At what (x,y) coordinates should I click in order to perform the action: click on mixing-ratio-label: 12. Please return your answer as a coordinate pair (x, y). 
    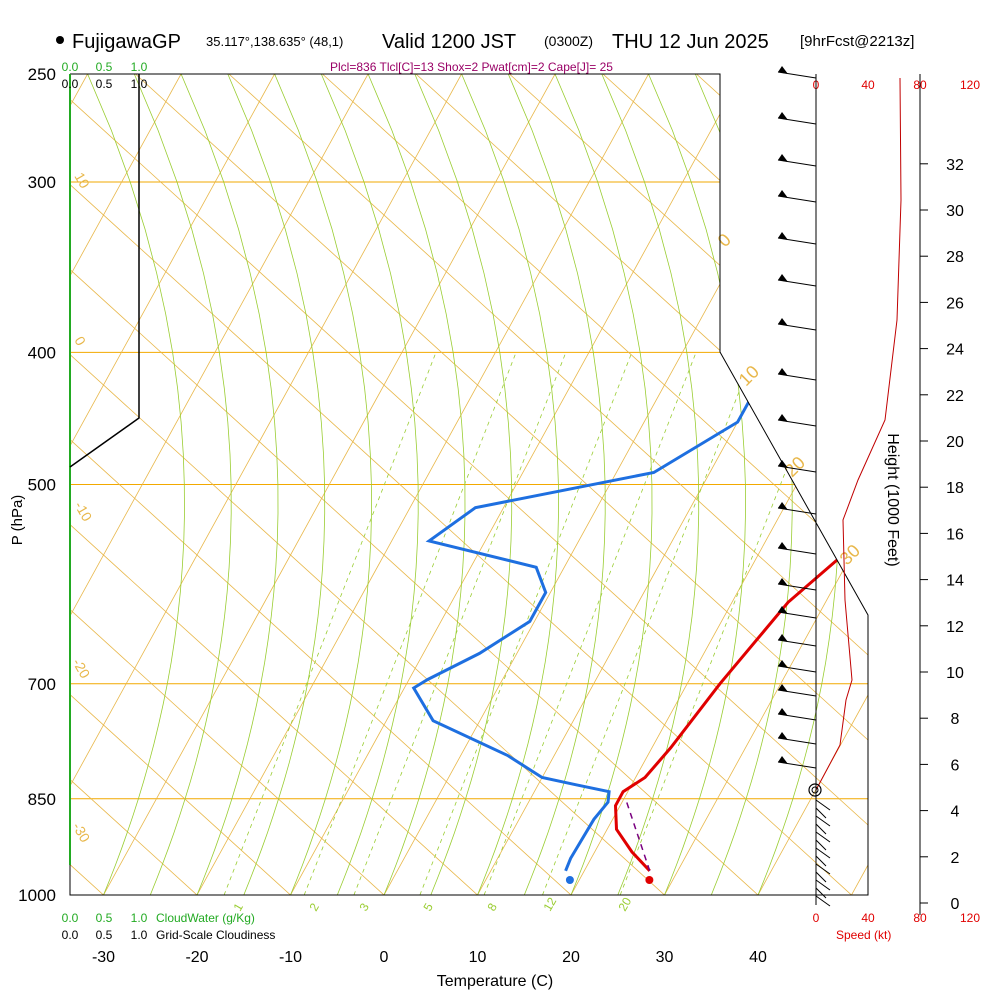
    Looking at the image, I should click on (549, 904).